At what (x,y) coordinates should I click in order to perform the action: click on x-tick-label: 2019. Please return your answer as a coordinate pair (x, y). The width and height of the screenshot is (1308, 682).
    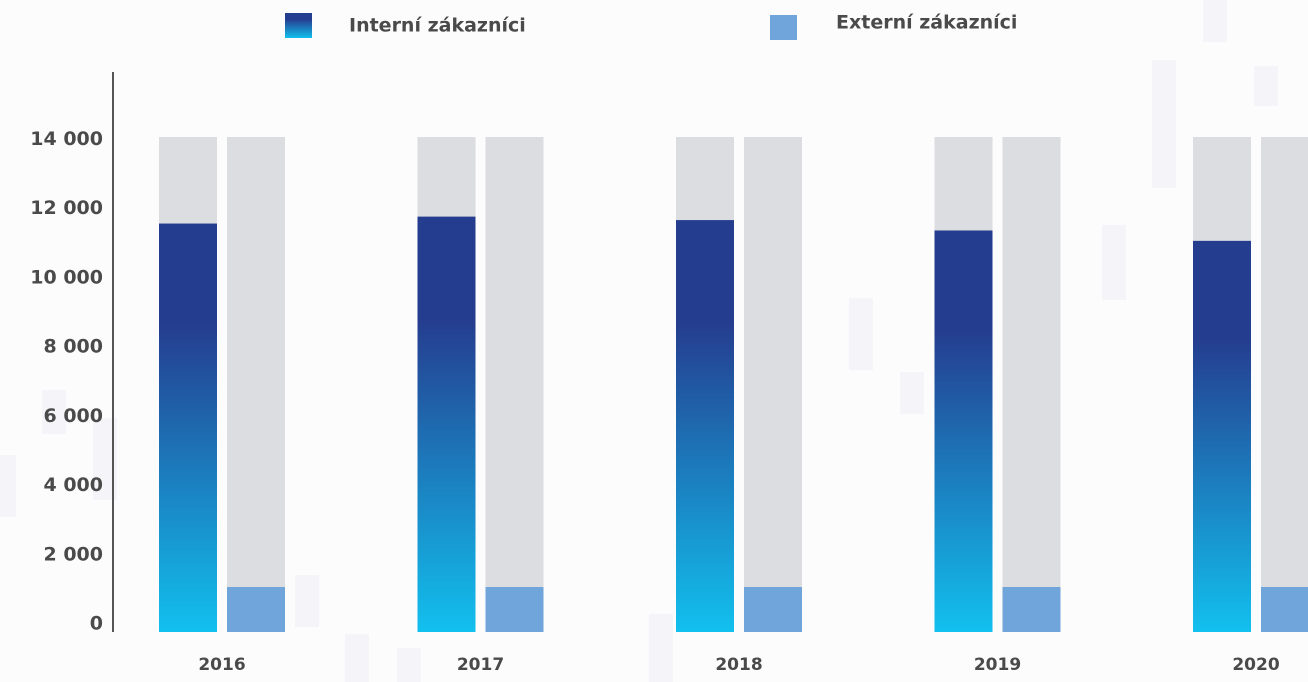
    Looking at the image, I should click on (997, 665).